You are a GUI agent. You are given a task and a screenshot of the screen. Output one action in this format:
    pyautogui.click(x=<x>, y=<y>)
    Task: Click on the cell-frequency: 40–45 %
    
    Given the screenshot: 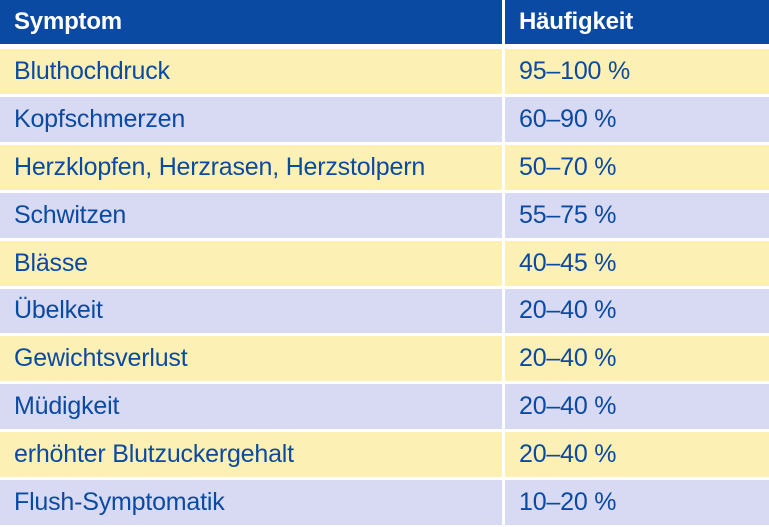 What is the action you would take?
    pyautogui.click(x=637, y=263)
    